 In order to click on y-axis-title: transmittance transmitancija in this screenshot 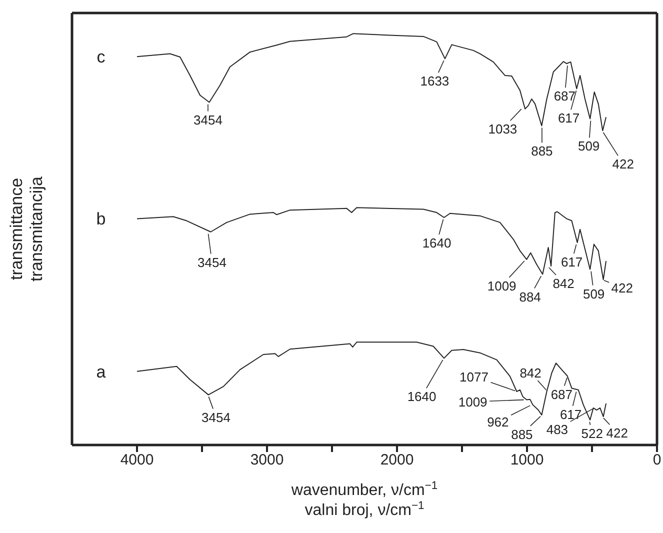, I will do `click(26, 229)`.